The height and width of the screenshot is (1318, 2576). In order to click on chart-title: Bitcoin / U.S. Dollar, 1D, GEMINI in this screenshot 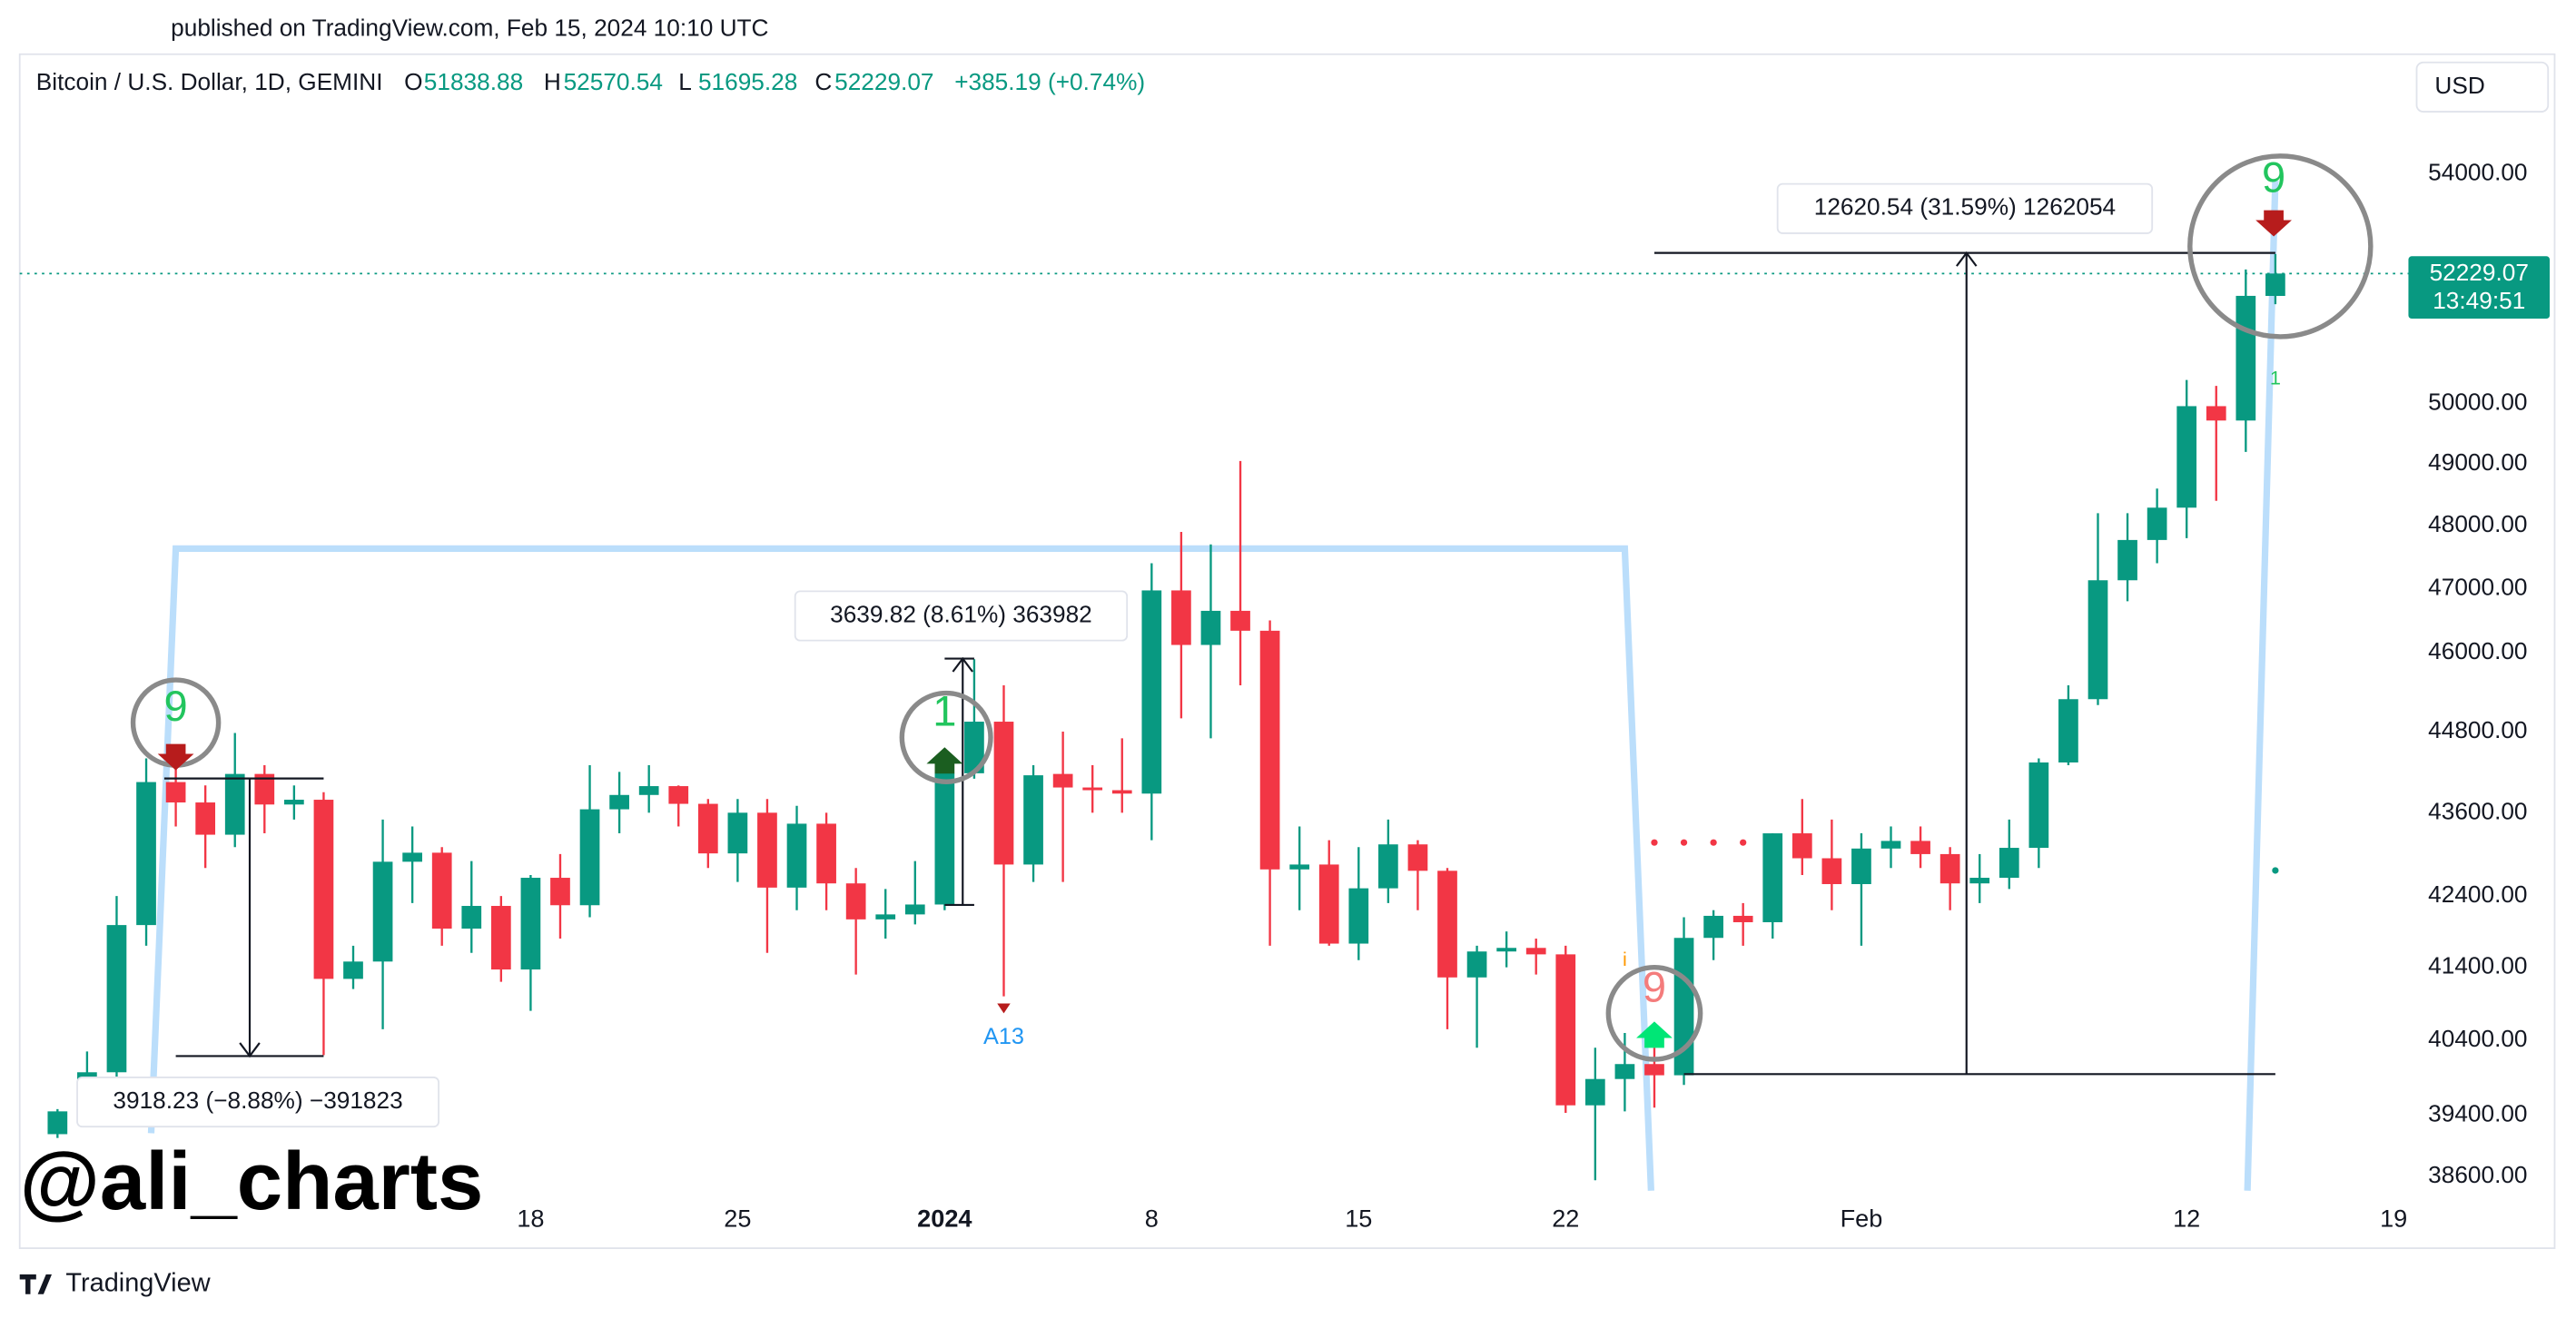, I will do `click(209, 82)`.